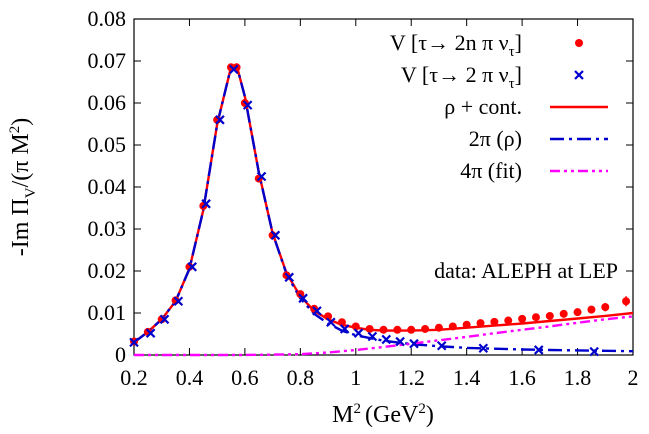  What do you see at coordinates (578, 377) in the screenshot?
I see `x-tick-label: 1.8` at bounding box center [578, 377].